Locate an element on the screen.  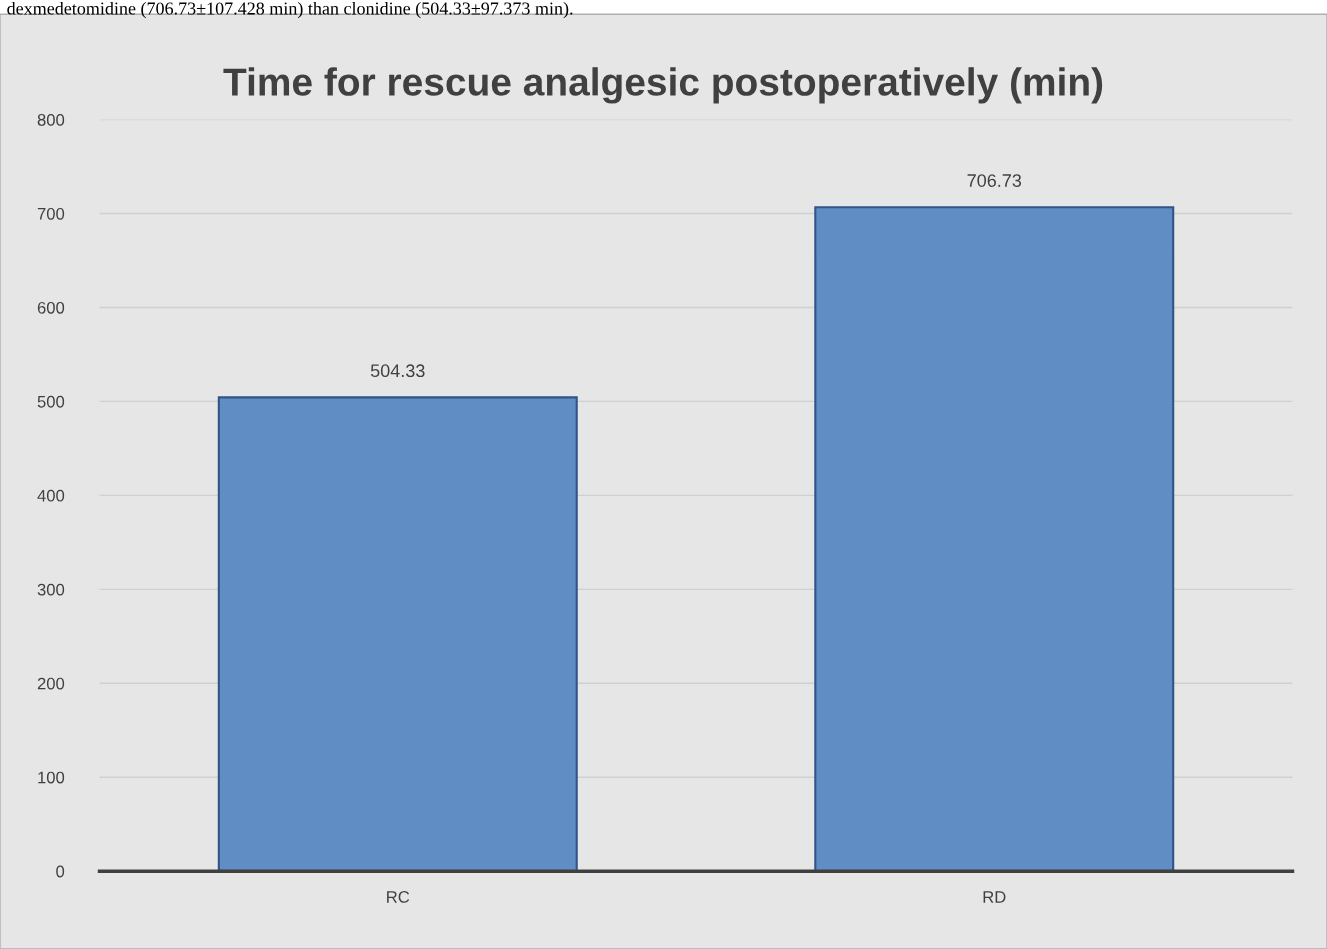
data-label: 504.33 is located at coordinates (397, 371).